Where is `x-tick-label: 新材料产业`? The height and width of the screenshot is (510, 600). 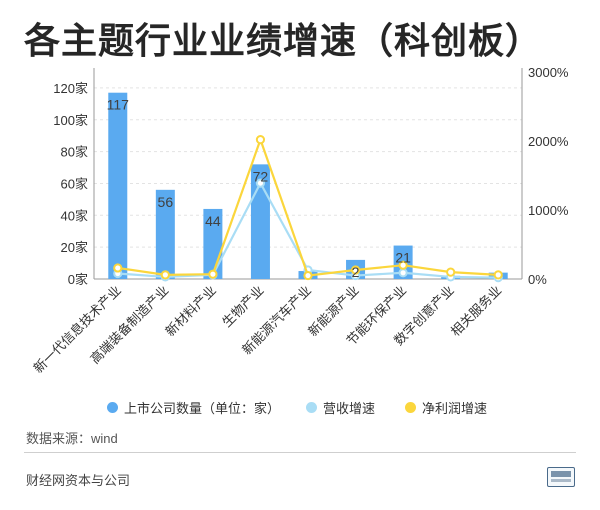
x-tick-label: 新材料产业 is located at coordinates (190, 311).